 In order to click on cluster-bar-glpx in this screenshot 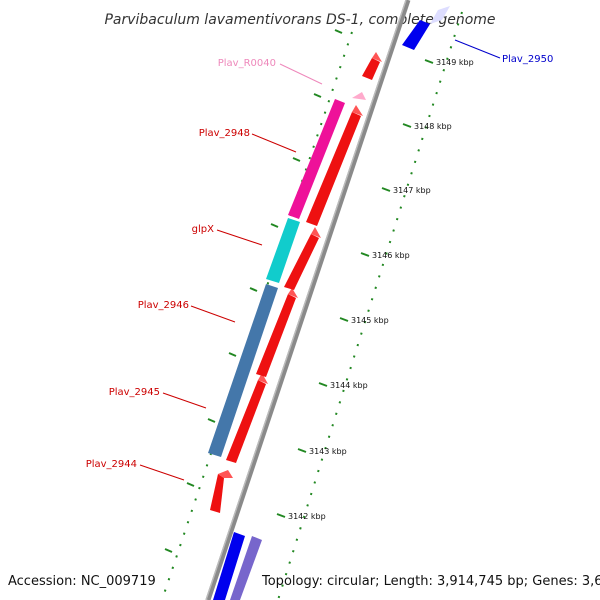, I will do `click(283, 250)`.